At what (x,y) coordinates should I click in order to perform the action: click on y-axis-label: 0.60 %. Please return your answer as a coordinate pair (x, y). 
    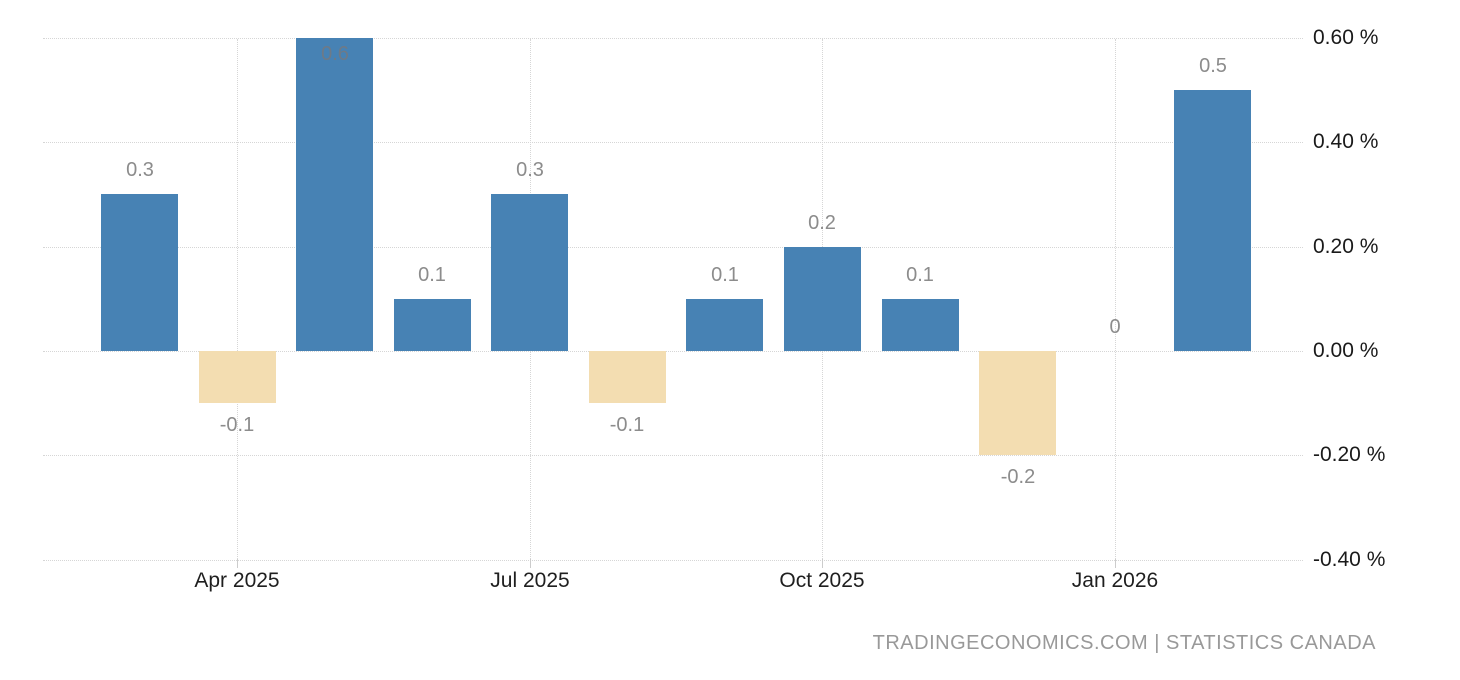
    Looking at the image, I should click on (1346, 37).